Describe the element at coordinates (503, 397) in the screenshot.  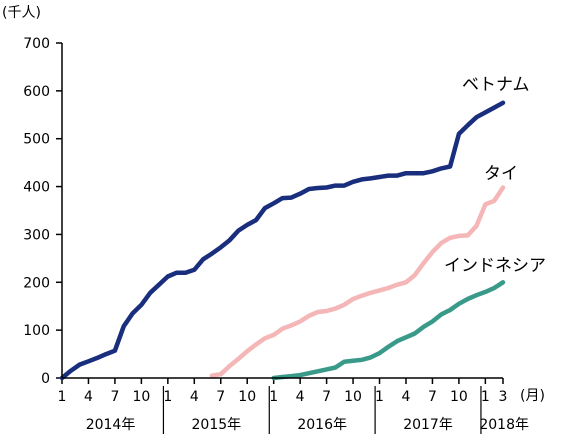
I see `x-tick-label: 3` at that location.